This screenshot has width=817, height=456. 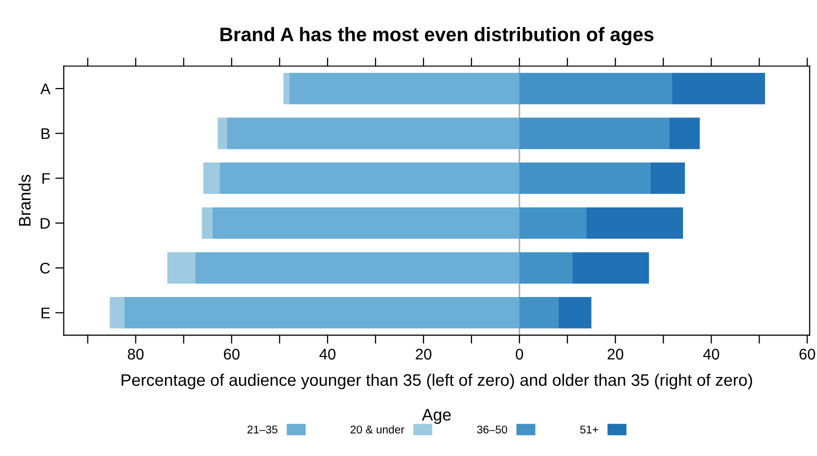 I want to click on y-tick-label: E, so click(x=46, y=313).